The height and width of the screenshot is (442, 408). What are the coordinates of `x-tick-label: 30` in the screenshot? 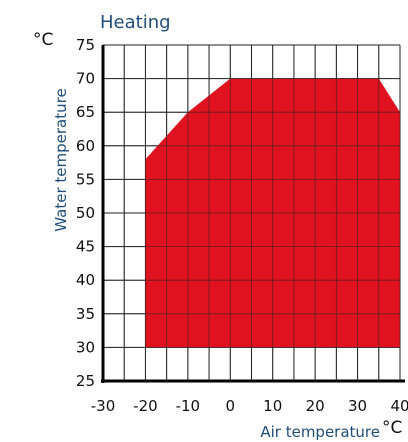 It's located at (357, 406).